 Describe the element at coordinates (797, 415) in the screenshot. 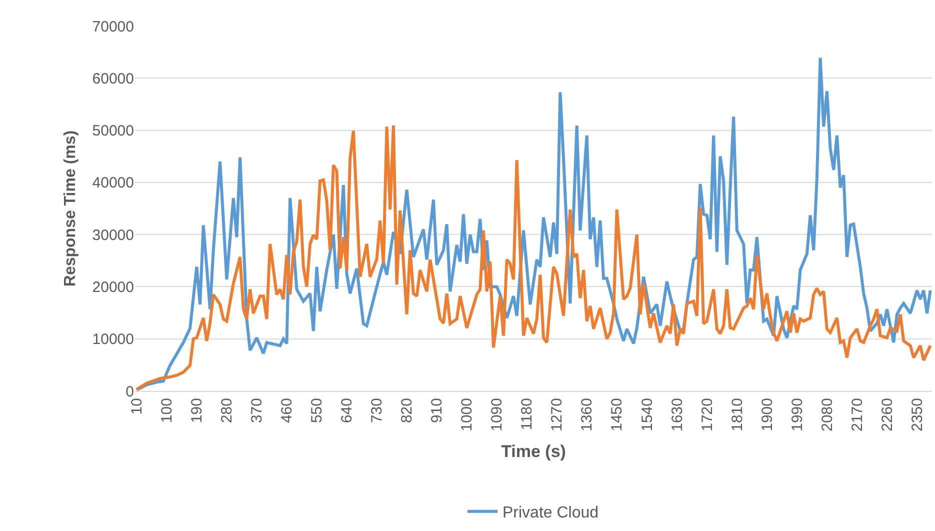

I see `x-tick-label: 1990` at that location.